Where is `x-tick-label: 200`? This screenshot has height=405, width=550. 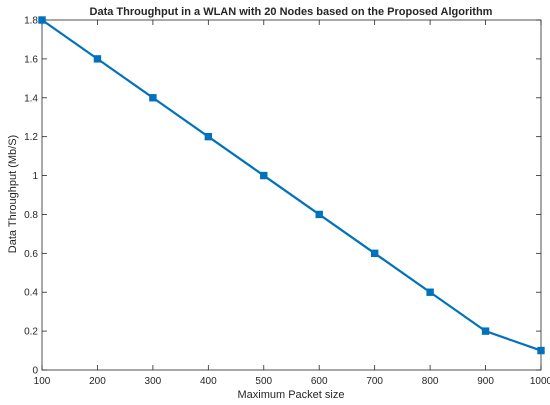
x-tick-label: 200 is located at coordinates (97, 381).